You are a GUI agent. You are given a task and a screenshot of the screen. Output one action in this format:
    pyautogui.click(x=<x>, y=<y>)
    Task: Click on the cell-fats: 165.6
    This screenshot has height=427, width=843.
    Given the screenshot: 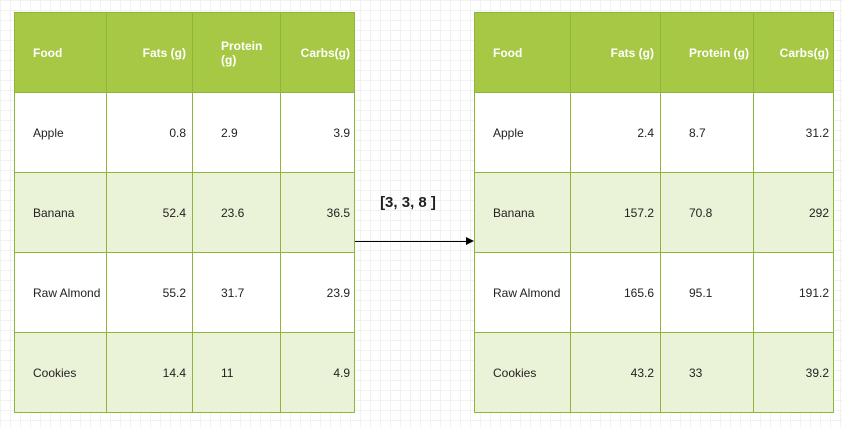 What is the action you would take?
    pyautogui.click(x=615, y=292)
    